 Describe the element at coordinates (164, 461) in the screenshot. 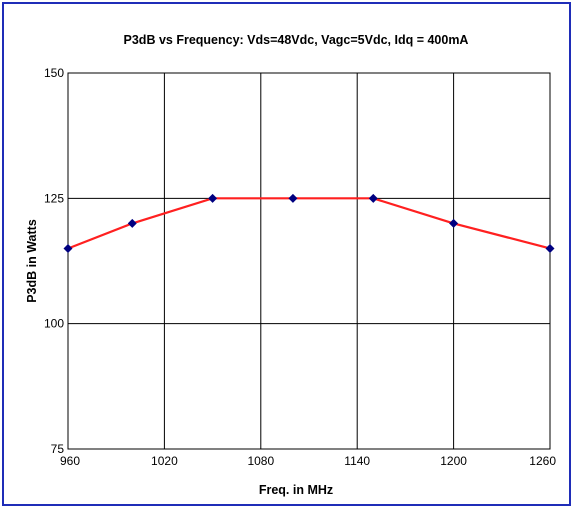

I see `x-tick-label-1: 1020` at that location.